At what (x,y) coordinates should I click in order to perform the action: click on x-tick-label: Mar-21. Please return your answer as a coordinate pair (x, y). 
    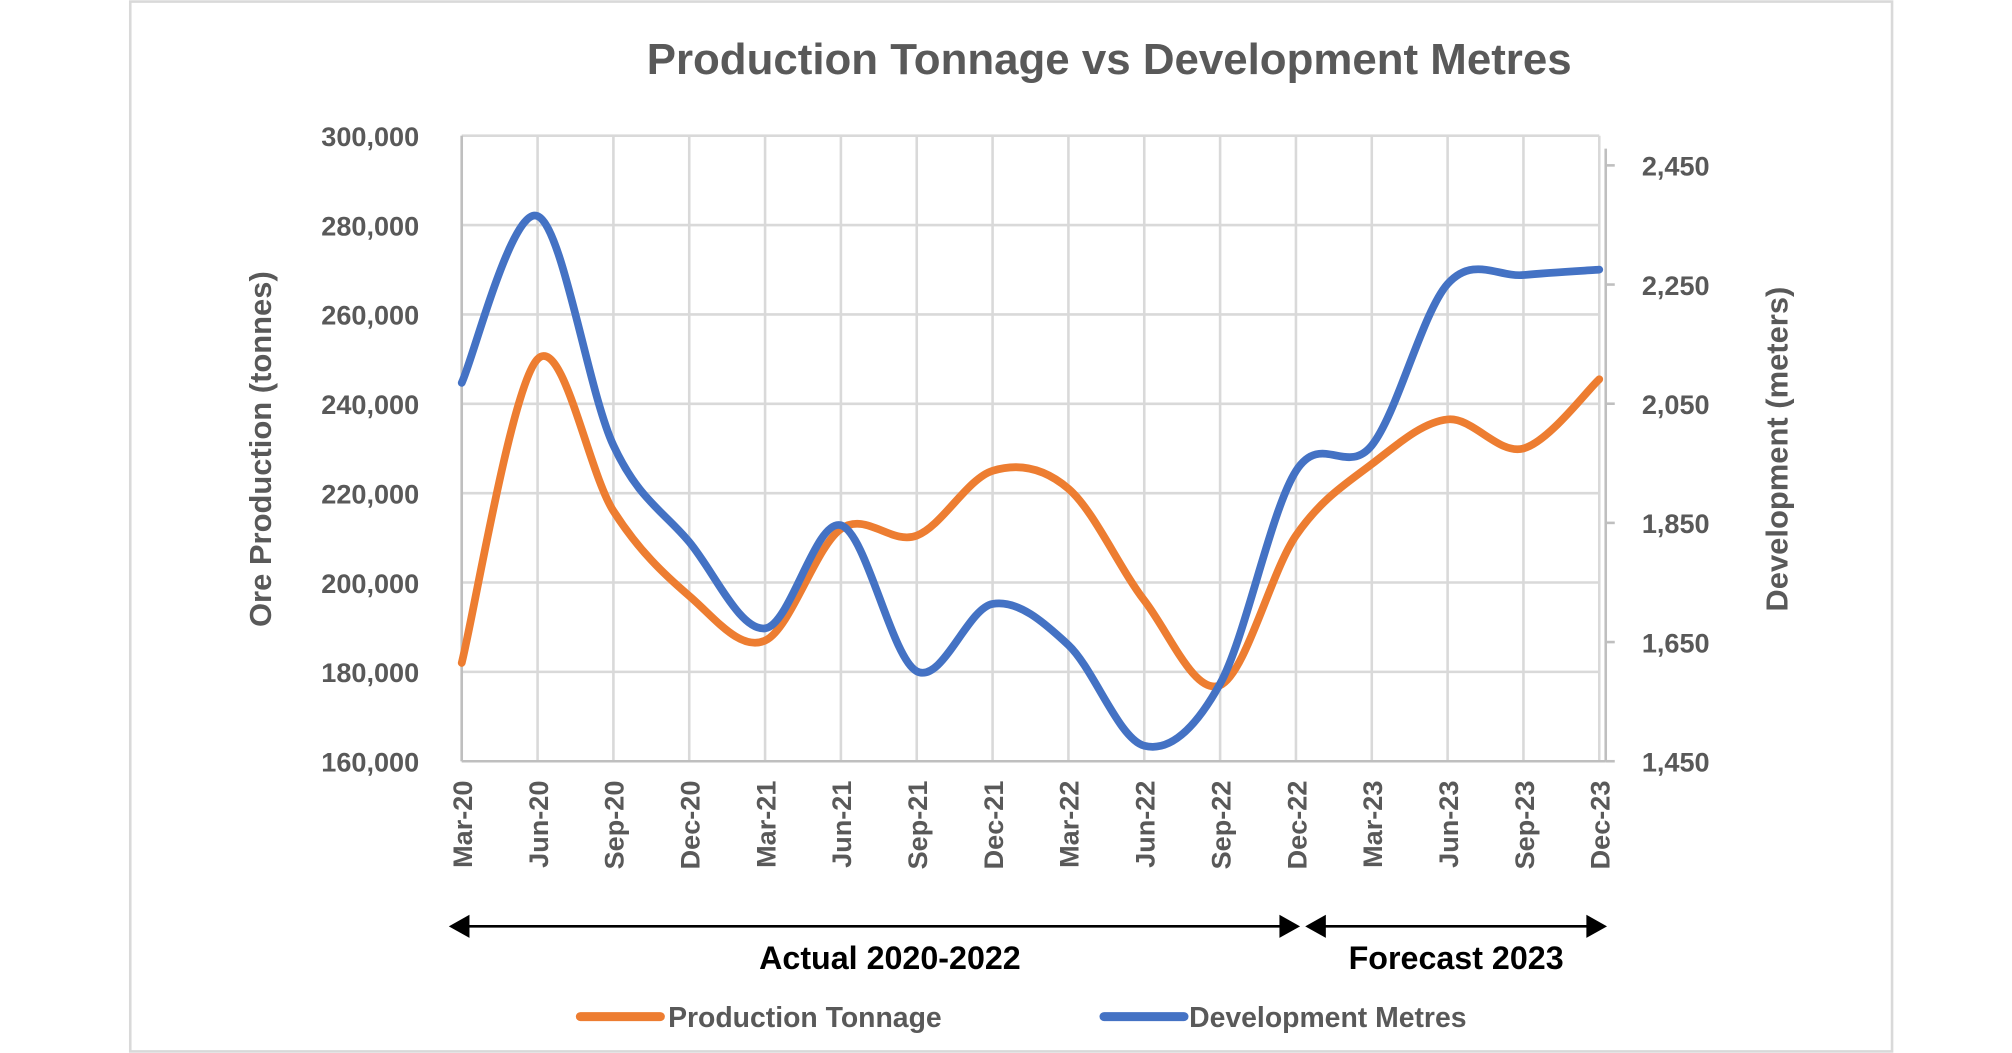
    Looking at the image, I should click on (765, 824).